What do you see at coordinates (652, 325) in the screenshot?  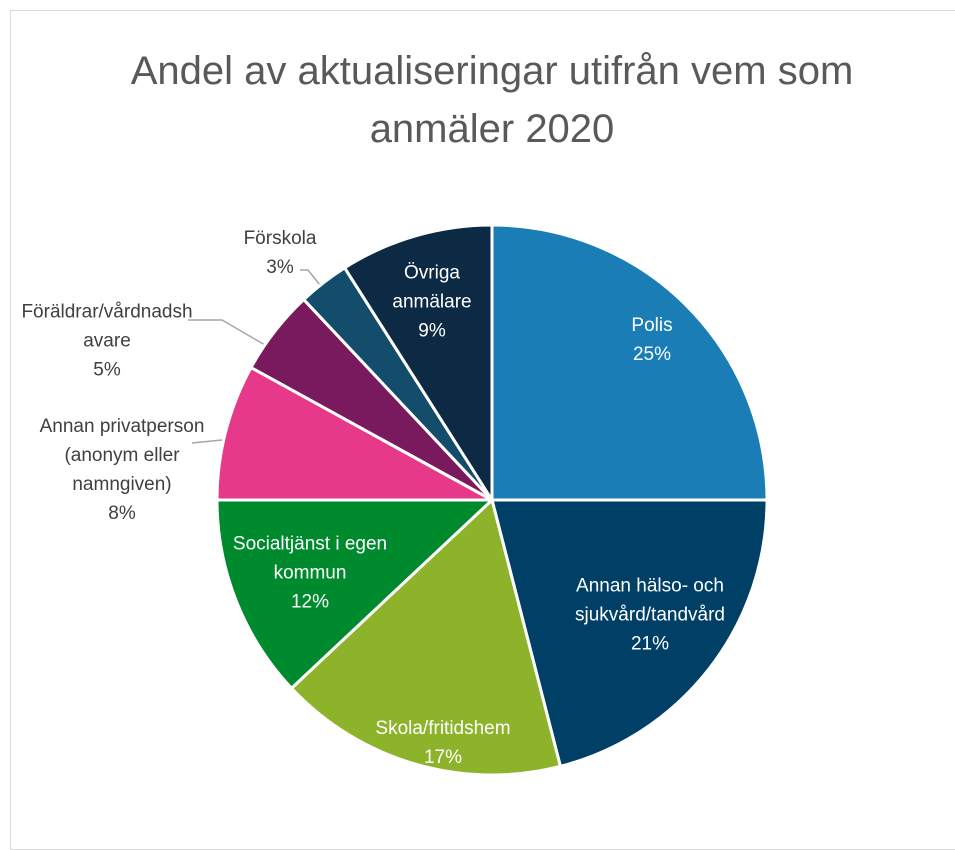 I see `category-label: Polis` at bounding box center [652, 325].